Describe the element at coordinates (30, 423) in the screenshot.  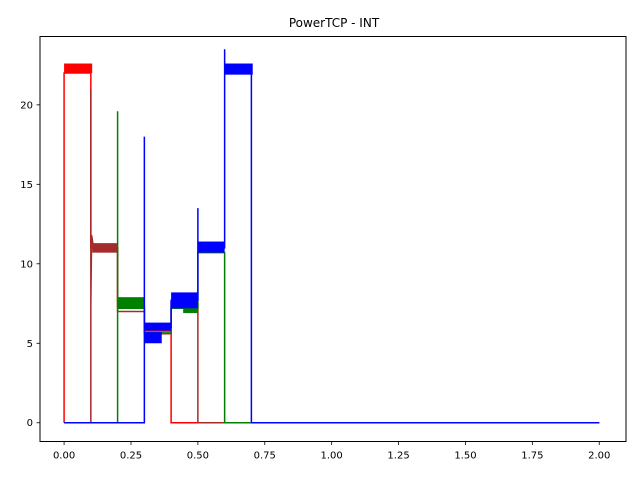
I see `y-tick-label: 0` at that location.